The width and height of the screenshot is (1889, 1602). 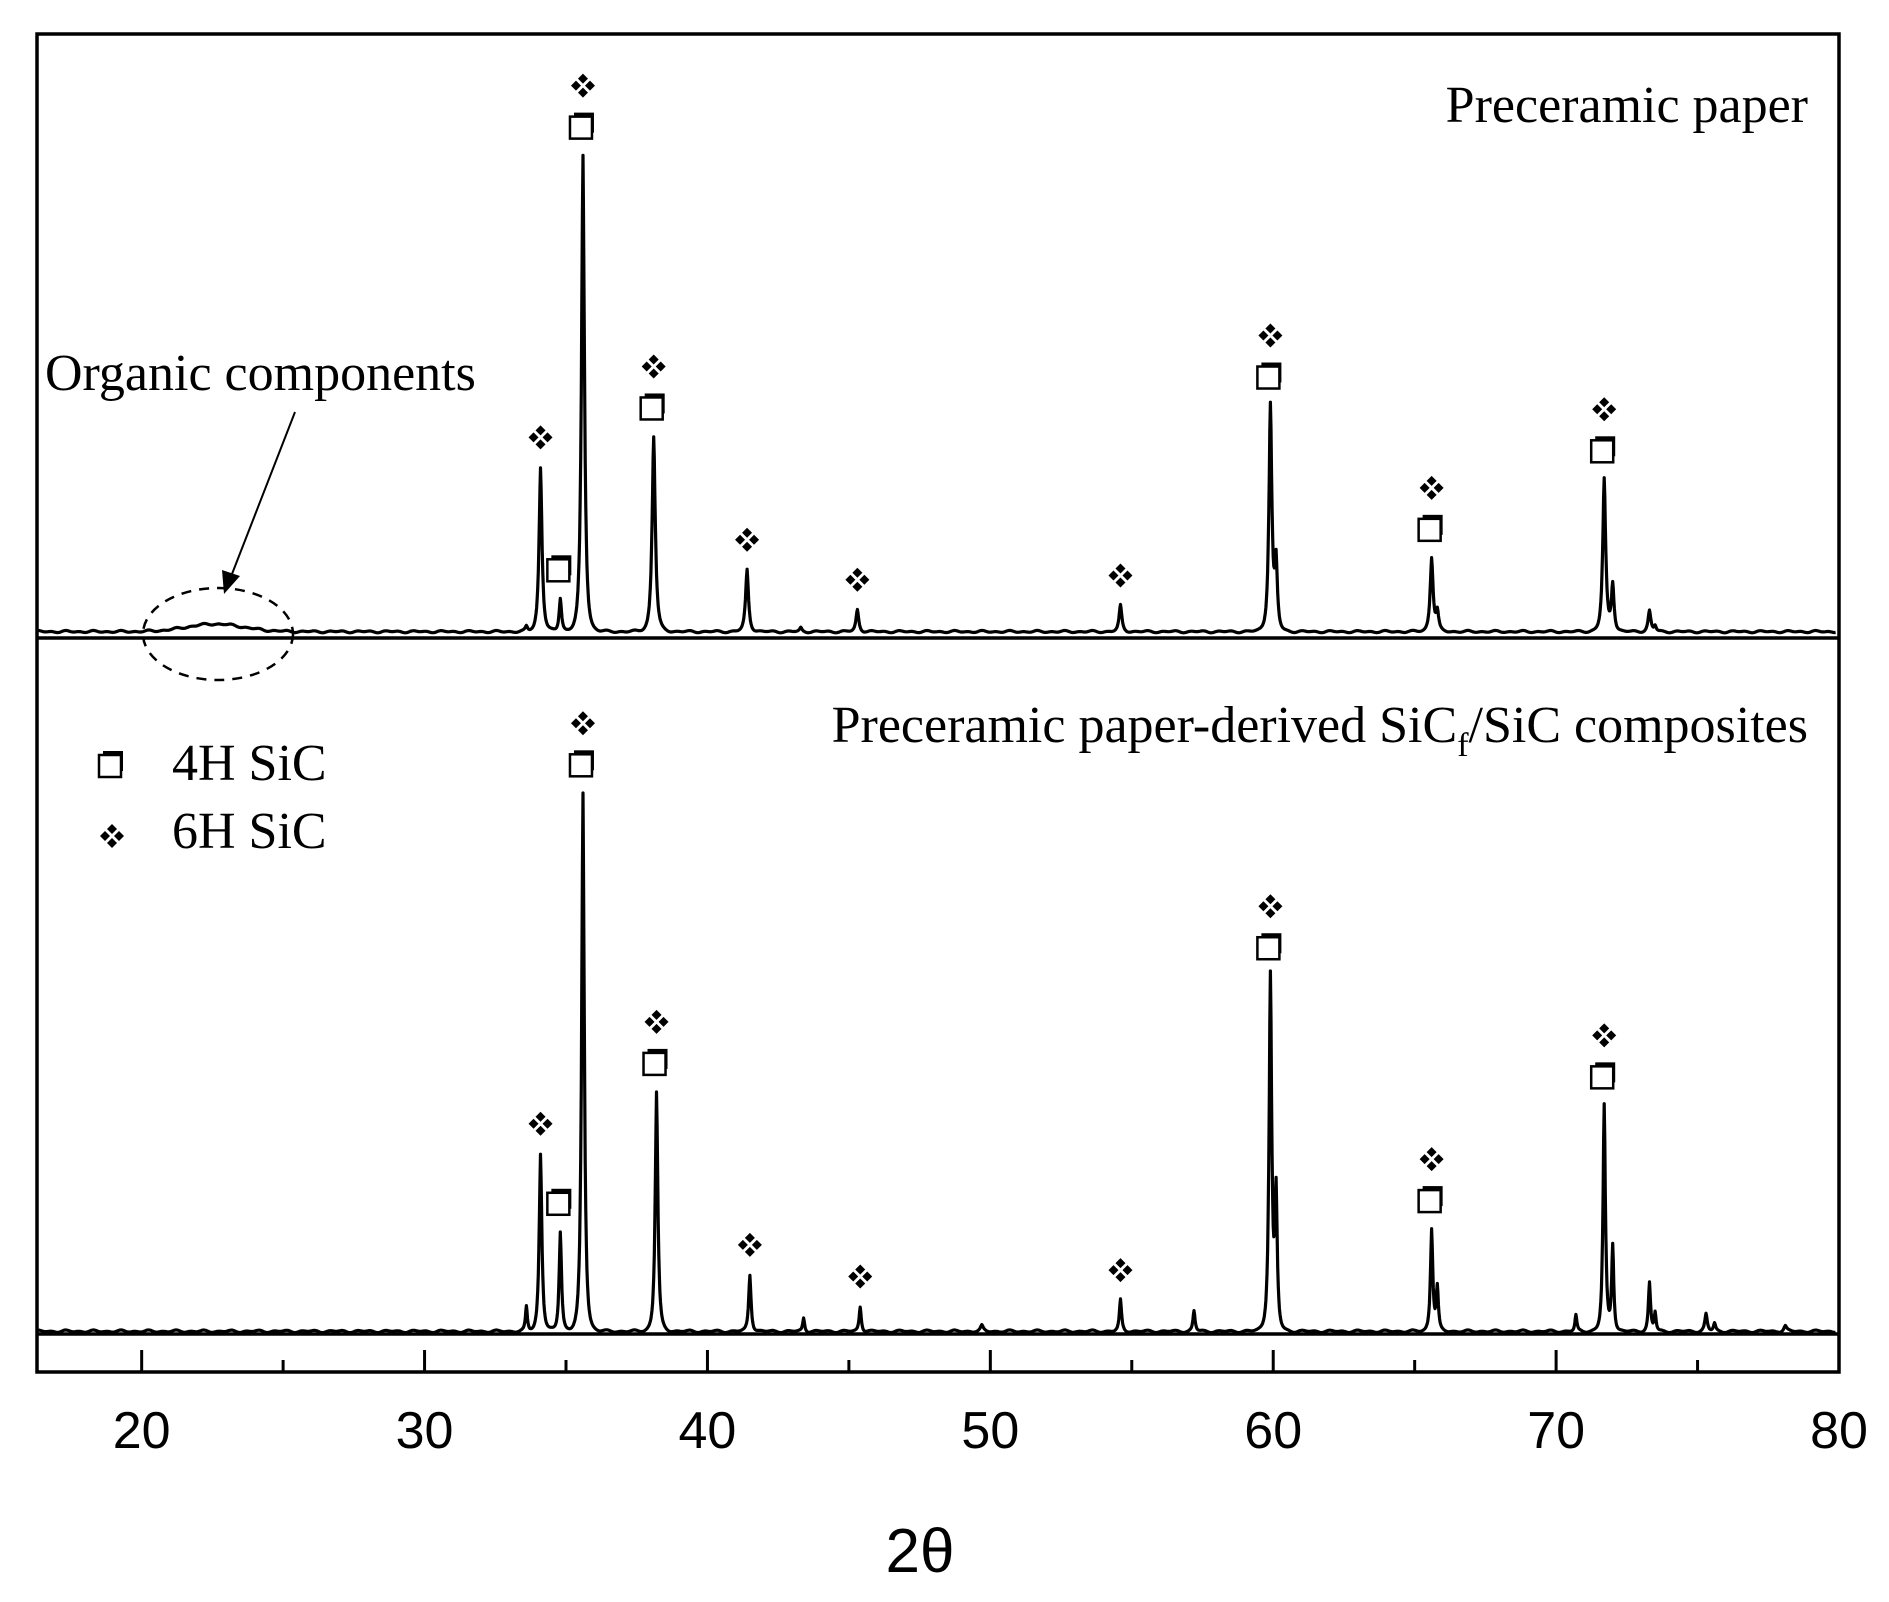 I want to click on legend-symbol-6h-diamond, so click(x=112, y=836).